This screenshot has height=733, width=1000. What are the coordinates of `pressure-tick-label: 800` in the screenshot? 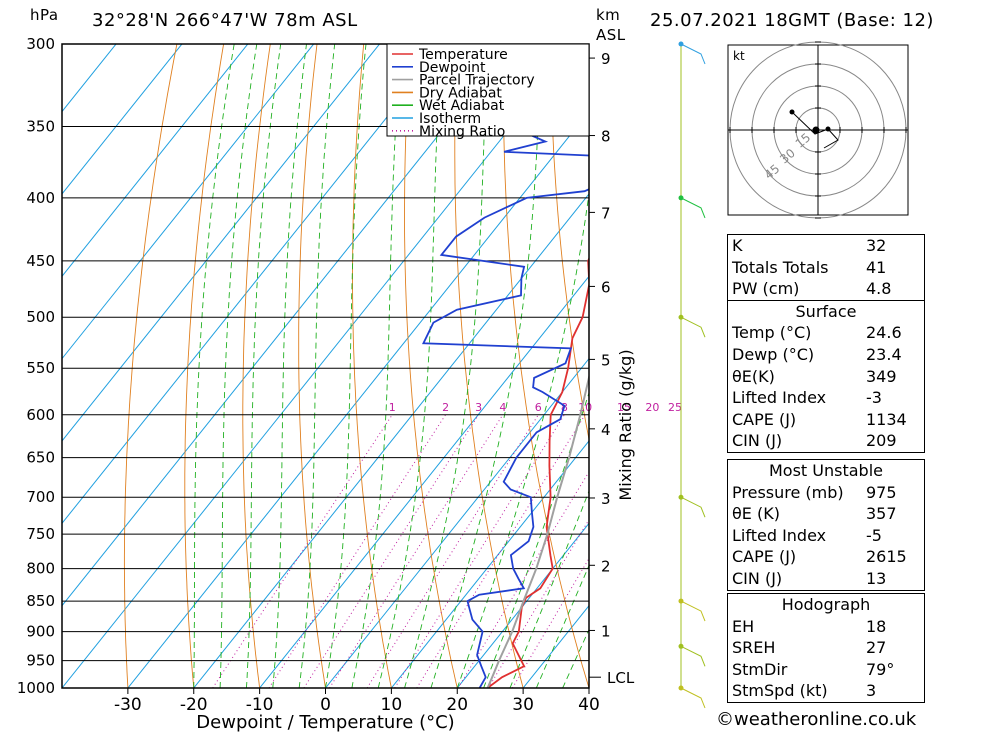 It's located at (40, 569).